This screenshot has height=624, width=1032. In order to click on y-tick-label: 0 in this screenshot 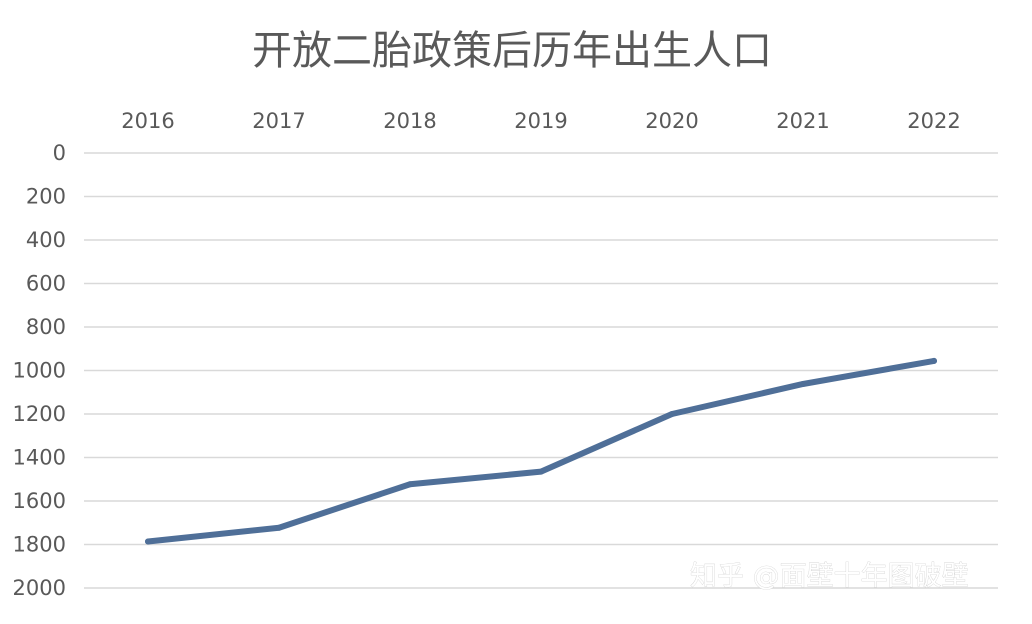, I will do `click(59, 153)`.